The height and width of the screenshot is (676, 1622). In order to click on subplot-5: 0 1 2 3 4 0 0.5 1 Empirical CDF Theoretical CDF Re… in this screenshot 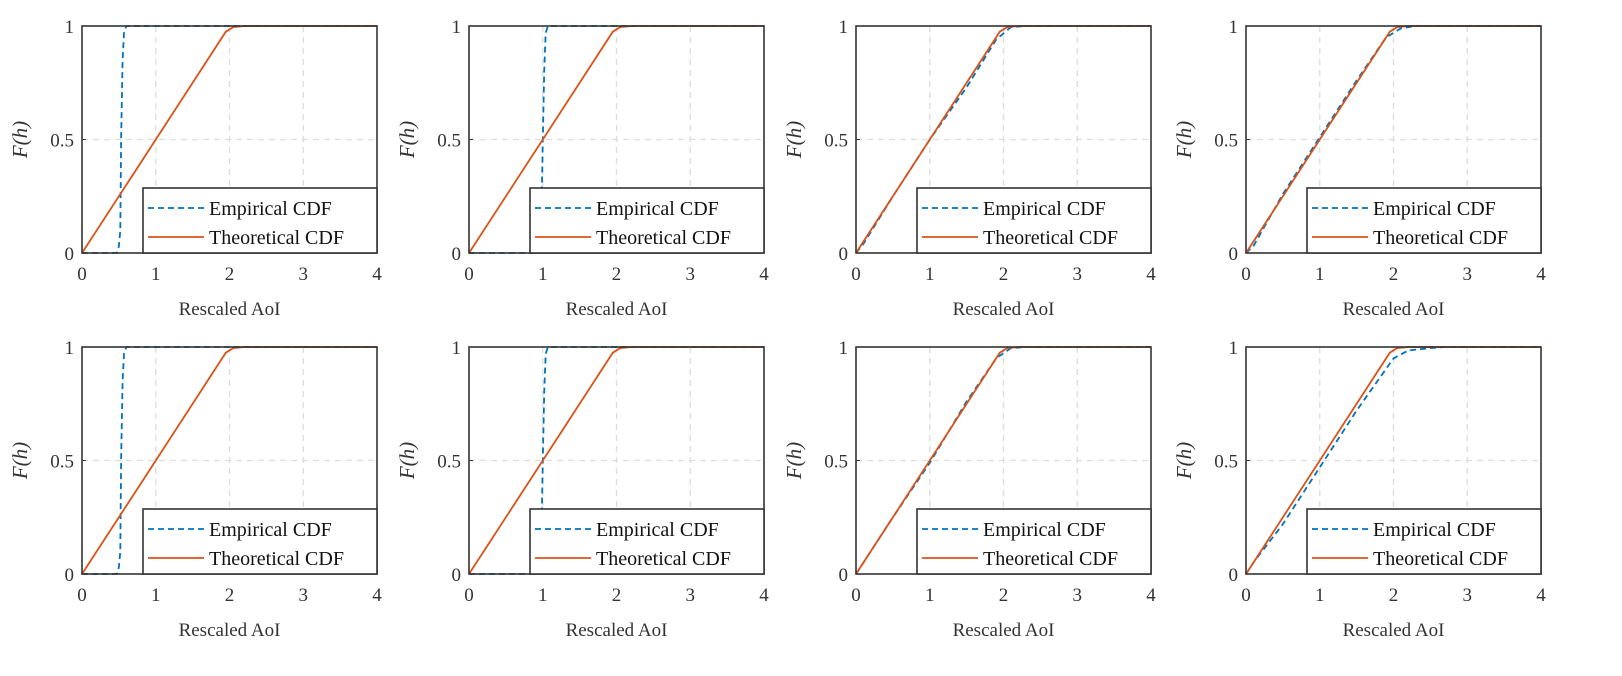, I will do `click(195, 489)`.